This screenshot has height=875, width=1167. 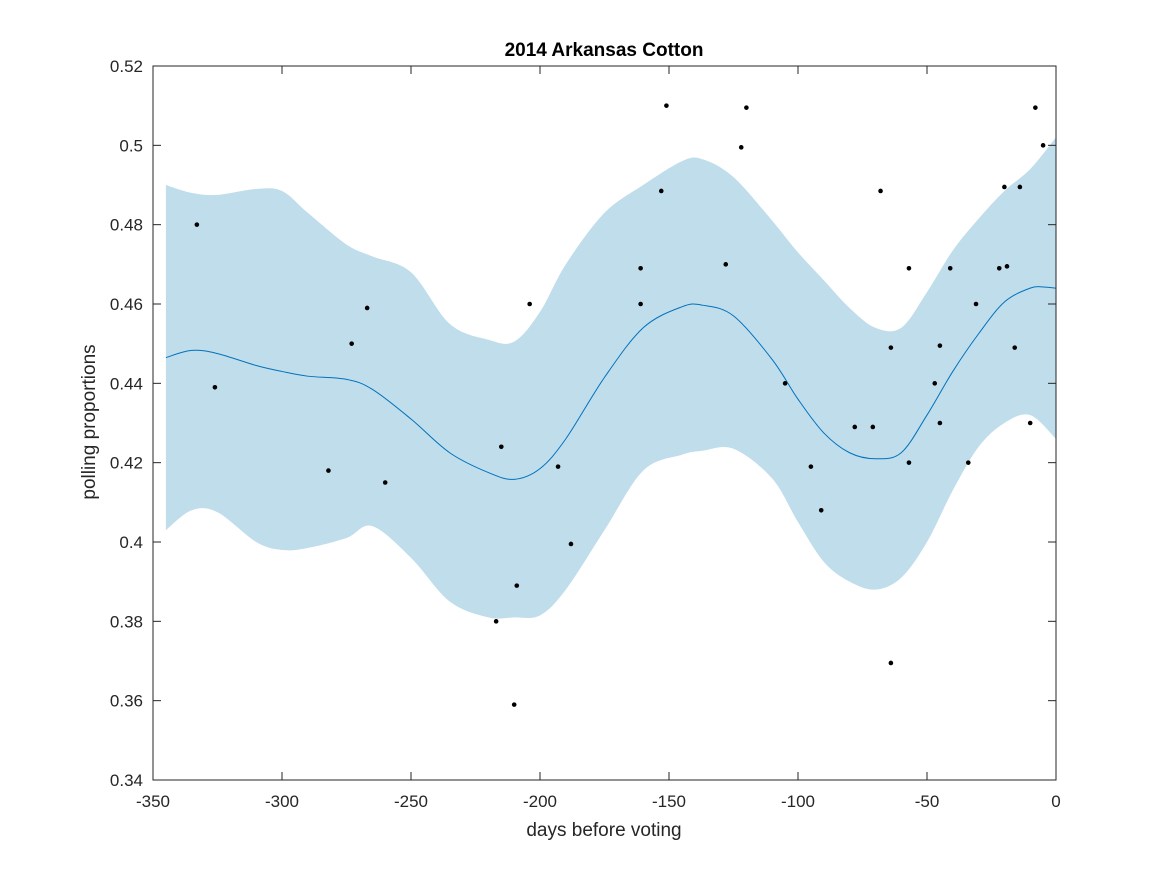 I want to click on x-tick-label: -150, so click(x=669, y=801).